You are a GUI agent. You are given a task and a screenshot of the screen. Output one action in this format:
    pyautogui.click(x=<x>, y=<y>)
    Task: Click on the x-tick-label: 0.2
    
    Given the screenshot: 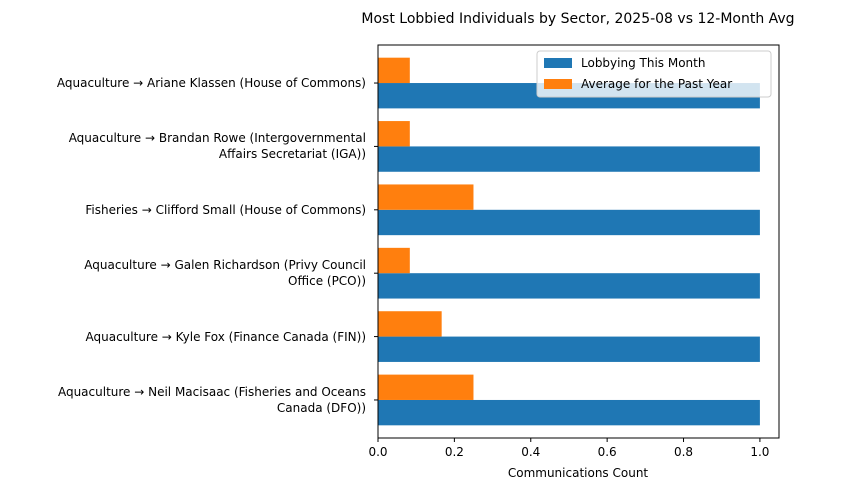 What is the action you would take?
    pyautogui.click(x=454, y=452)
    